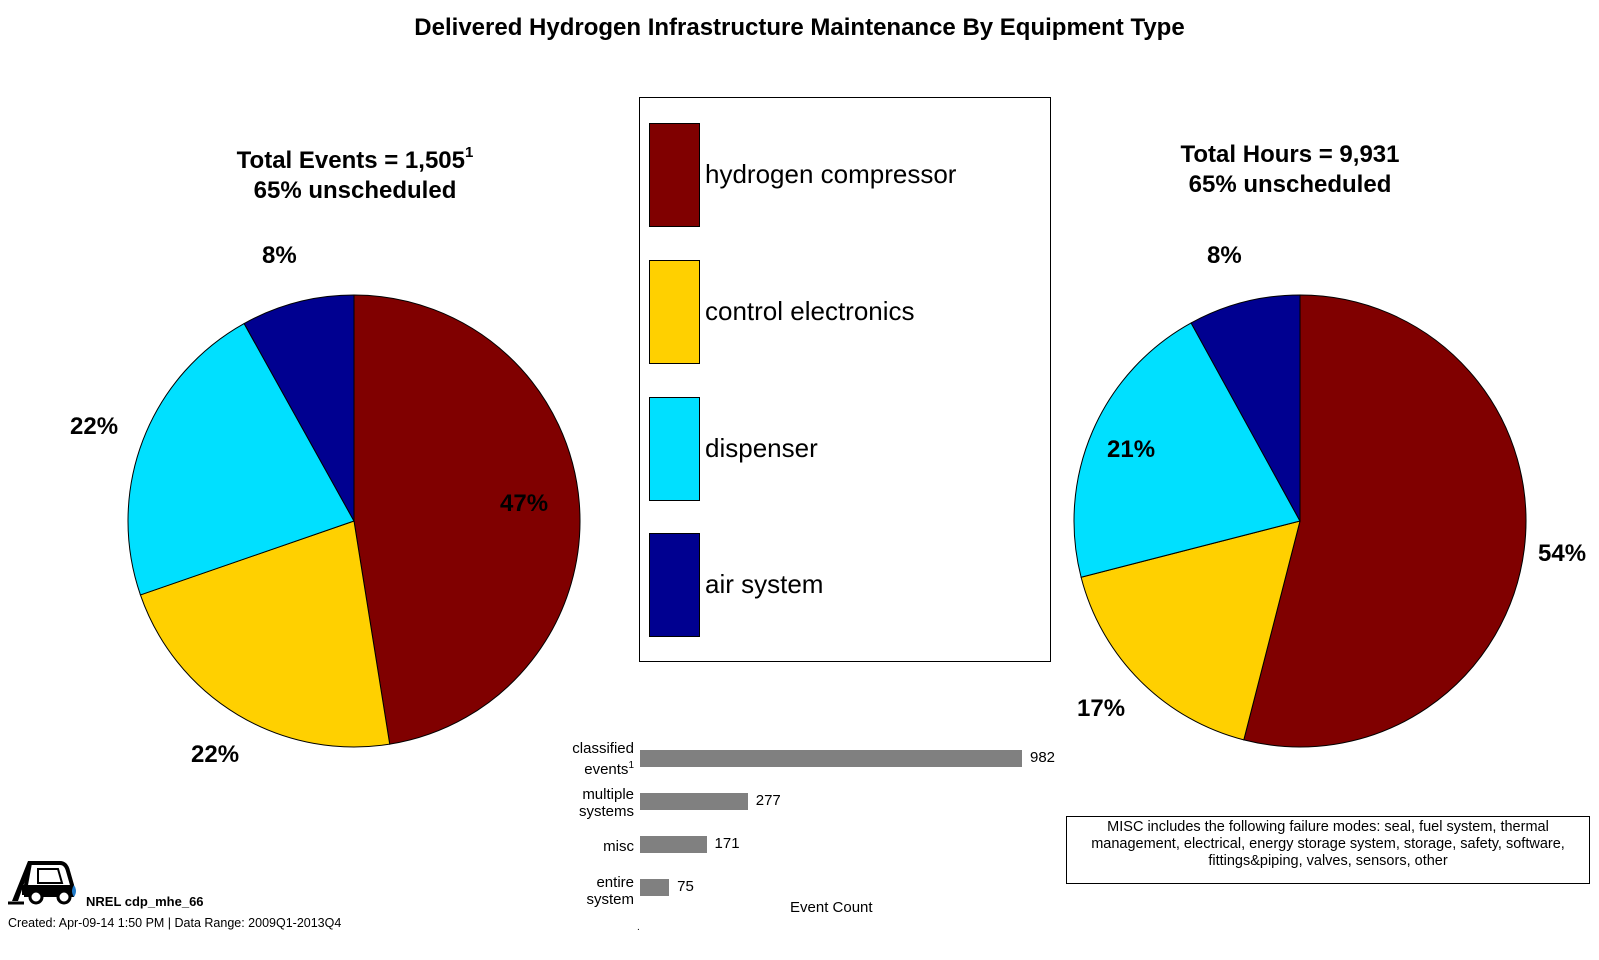  What do you see at coordinates (145, 901) in the screenshot?
I see `footer-id: NREL cdp_mhe_66` at bounding box center [145, 901].